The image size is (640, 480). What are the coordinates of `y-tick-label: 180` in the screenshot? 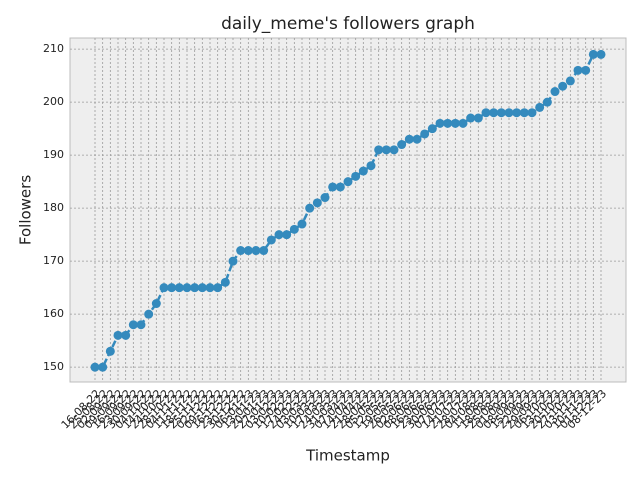 It's located at (53, 207).